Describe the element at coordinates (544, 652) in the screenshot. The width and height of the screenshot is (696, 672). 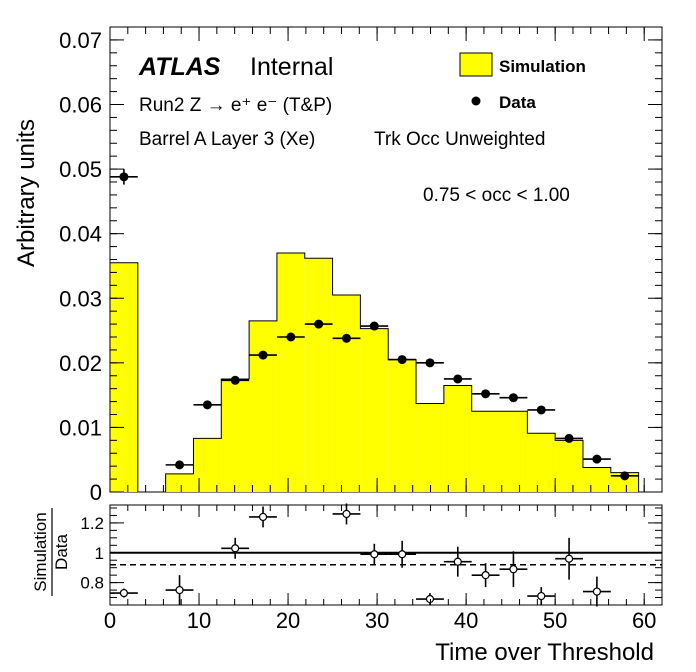
I see `x-axis-title: Time over Threshold` at that location.